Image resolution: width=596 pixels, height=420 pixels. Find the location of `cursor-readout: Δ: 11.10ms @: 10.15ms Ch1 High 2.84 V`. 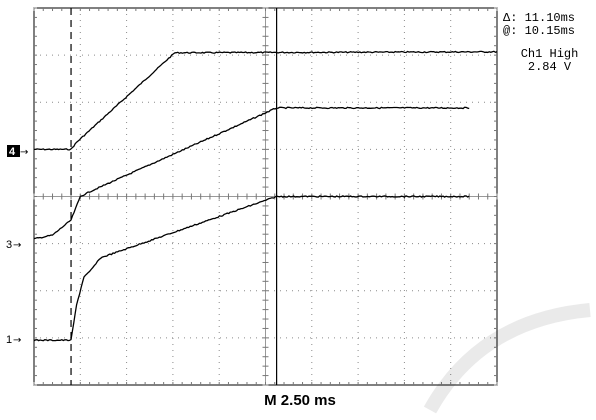

cursor-readout: Δ: 11.10ms @: 10.15ms Ch1 High 2.84 V is located at coordinates (549, 43).